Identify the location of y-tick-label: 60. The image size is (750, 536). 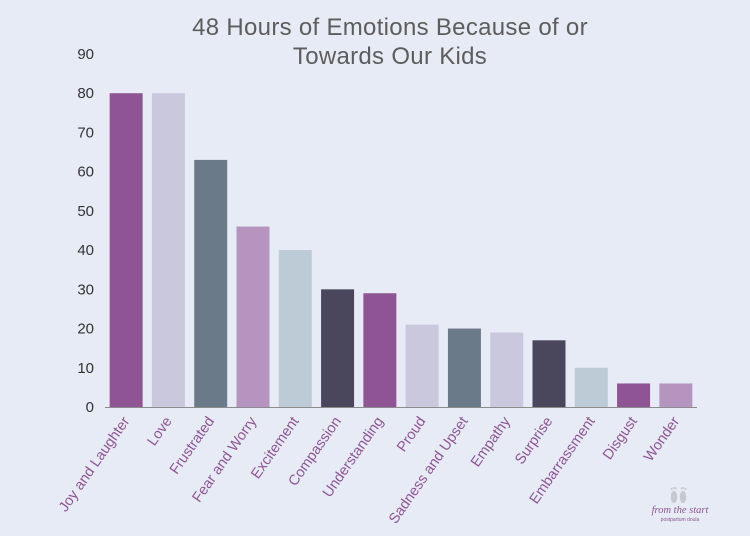
(85, 172).